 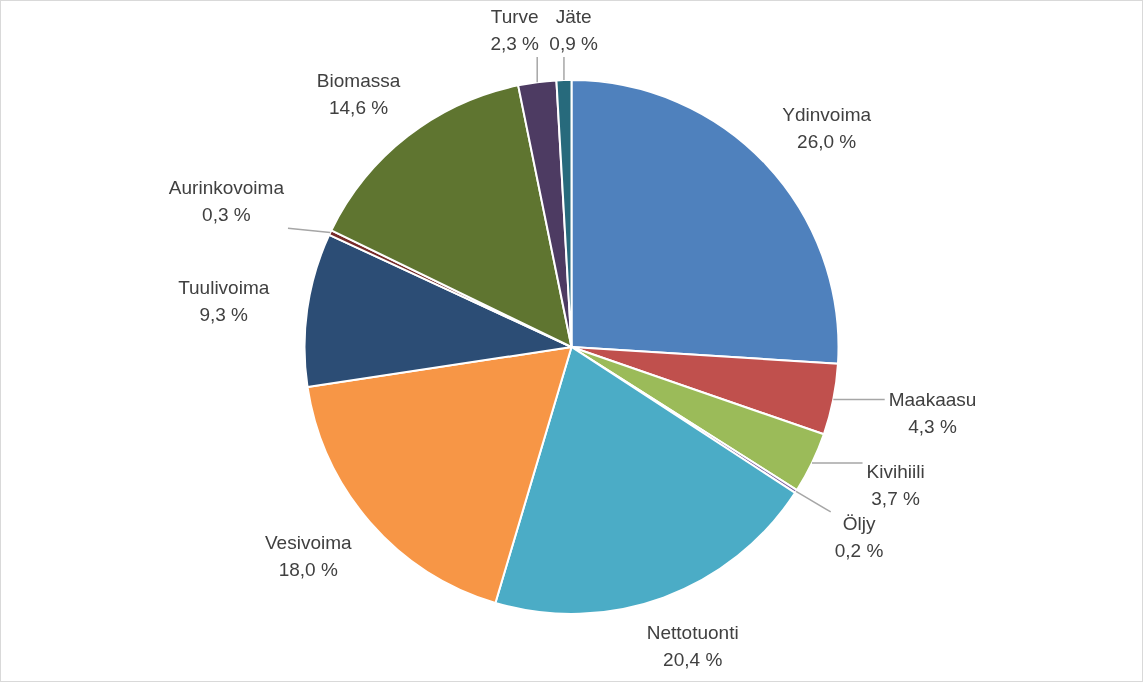 I want to click on data-label: 0,3 %, so click(x=226, y=215).